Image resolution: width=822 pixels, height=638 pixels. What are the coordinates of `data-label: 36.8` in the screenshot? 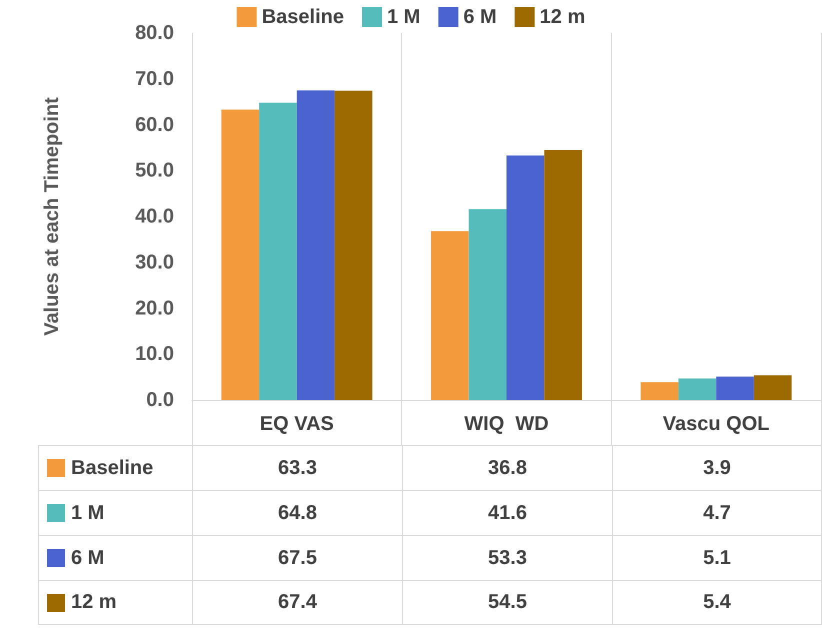 It's located at (507, 467).